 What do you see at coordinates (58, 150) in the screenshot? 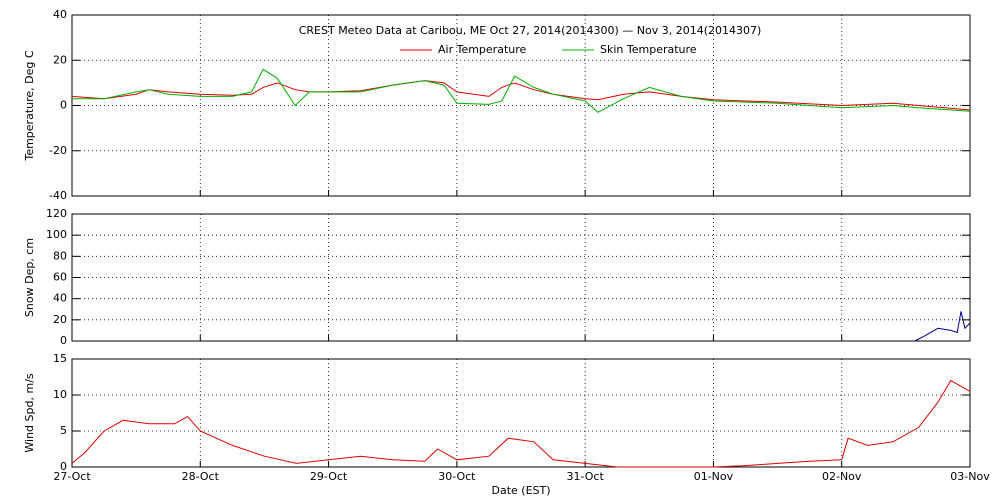
I see `y-tick-label: -20` at bounding box center [58, 150].